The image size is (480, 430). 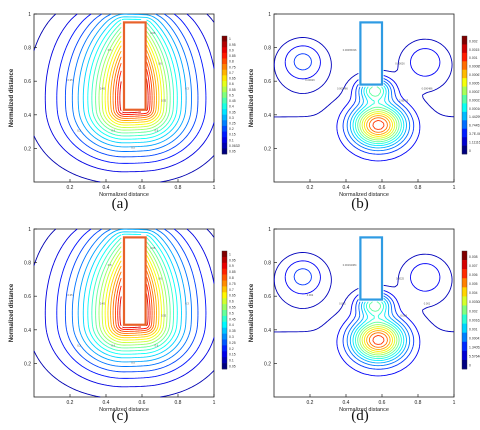 What do you see at coordinates (120, 416) in the screenshot?
I see `panel-label-c: (c)` at bounding box center [120, 416].